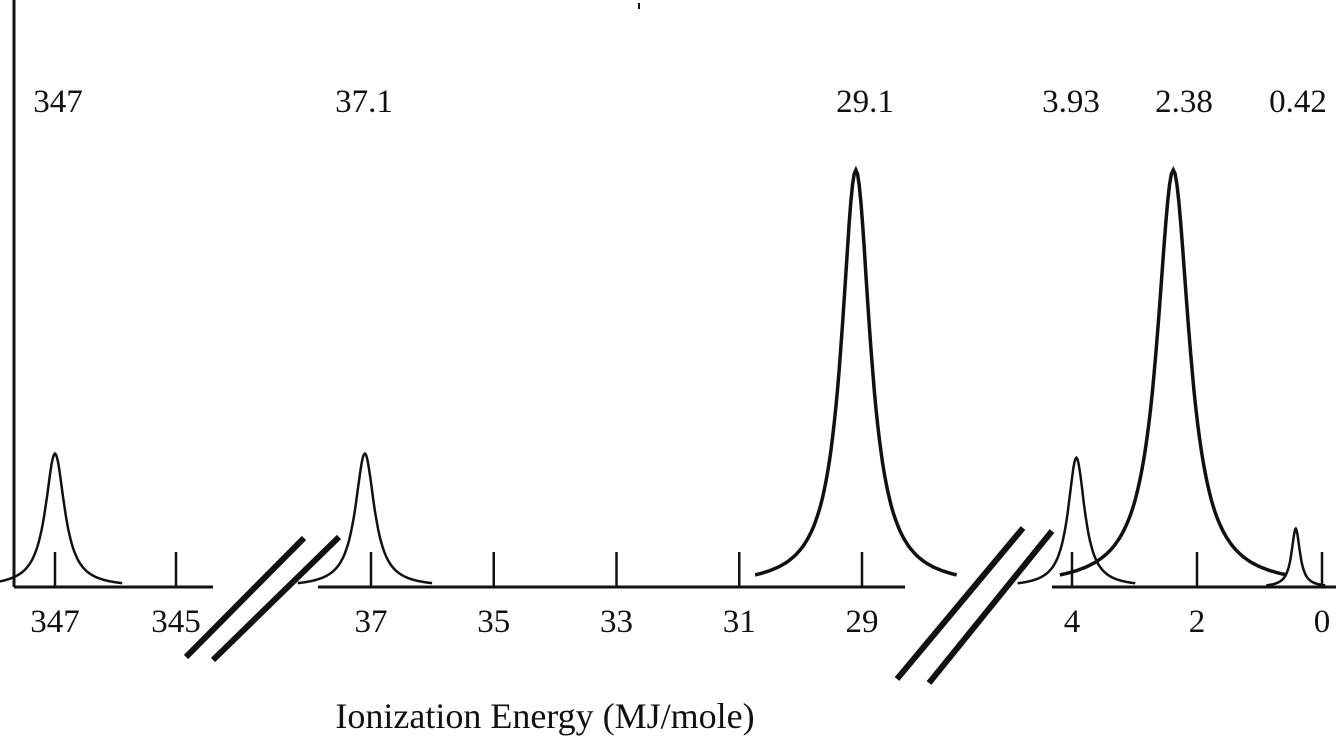  I want to click on peak-label: 29.1, so click(865, 102).